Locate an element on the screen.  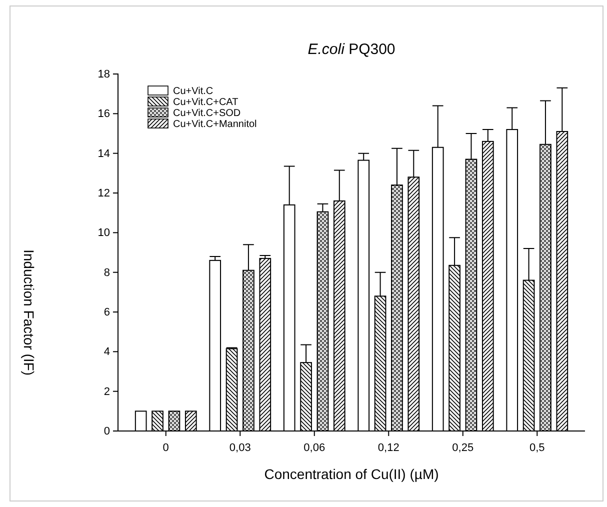
y-tick-label: 4 is located at coordinates (107, 352).